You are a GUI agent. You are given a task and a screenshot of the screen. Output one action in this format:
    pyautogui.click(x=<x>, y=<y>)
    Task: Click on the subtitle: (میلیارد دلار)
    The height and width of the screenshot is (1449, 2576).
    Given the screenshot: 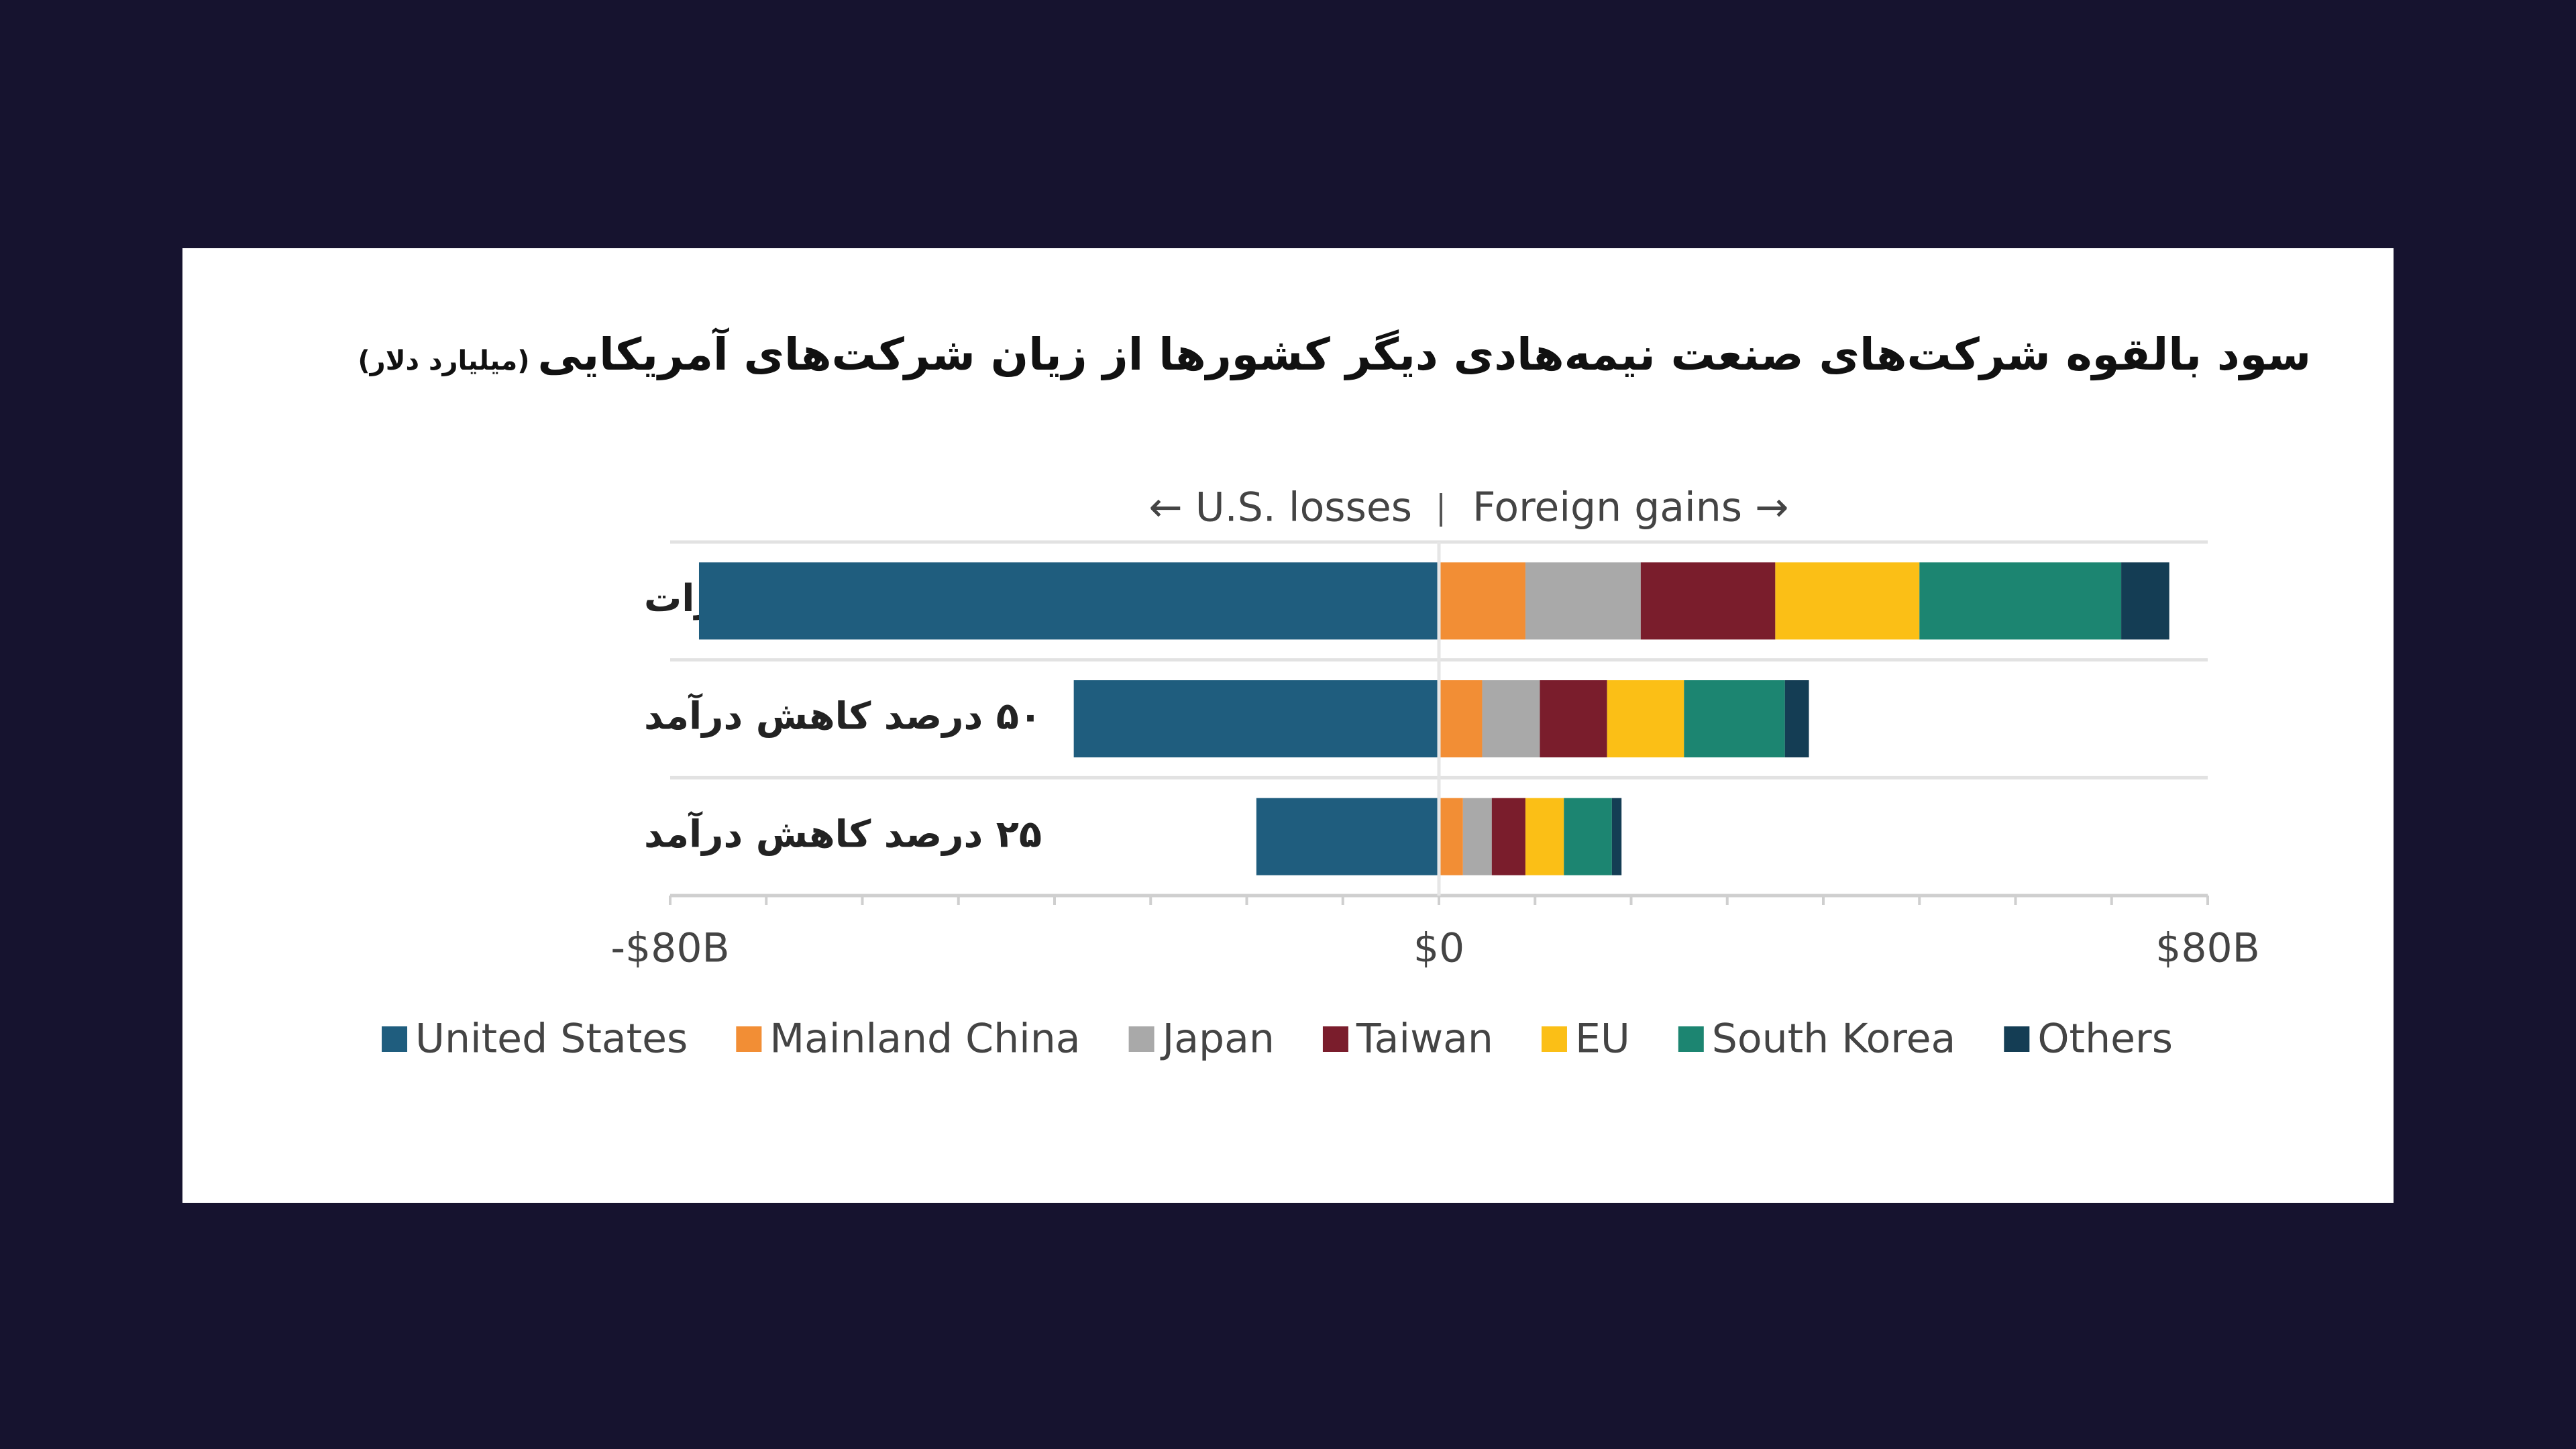 What is the action you would take?
    pyautogui.click(x=444, y=360)
    